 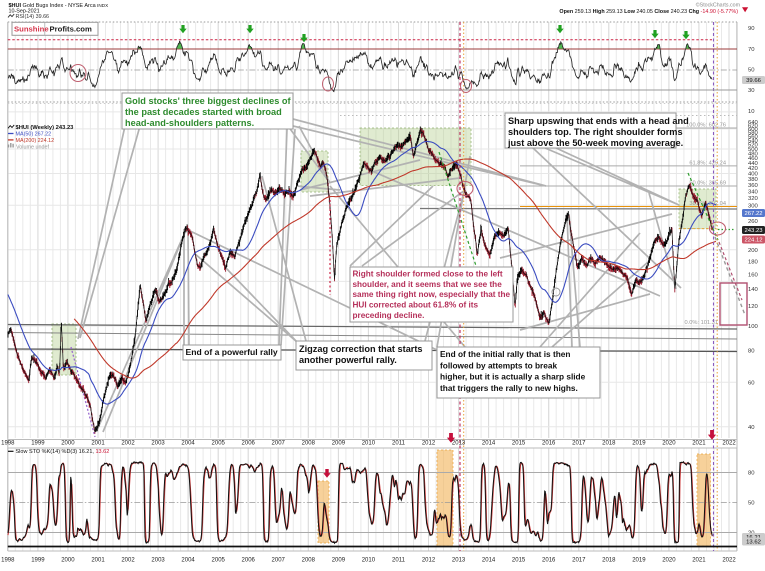 I want to click on svg-text:the past decades started with: the past decades started with broad, so click(x=203, y=112).